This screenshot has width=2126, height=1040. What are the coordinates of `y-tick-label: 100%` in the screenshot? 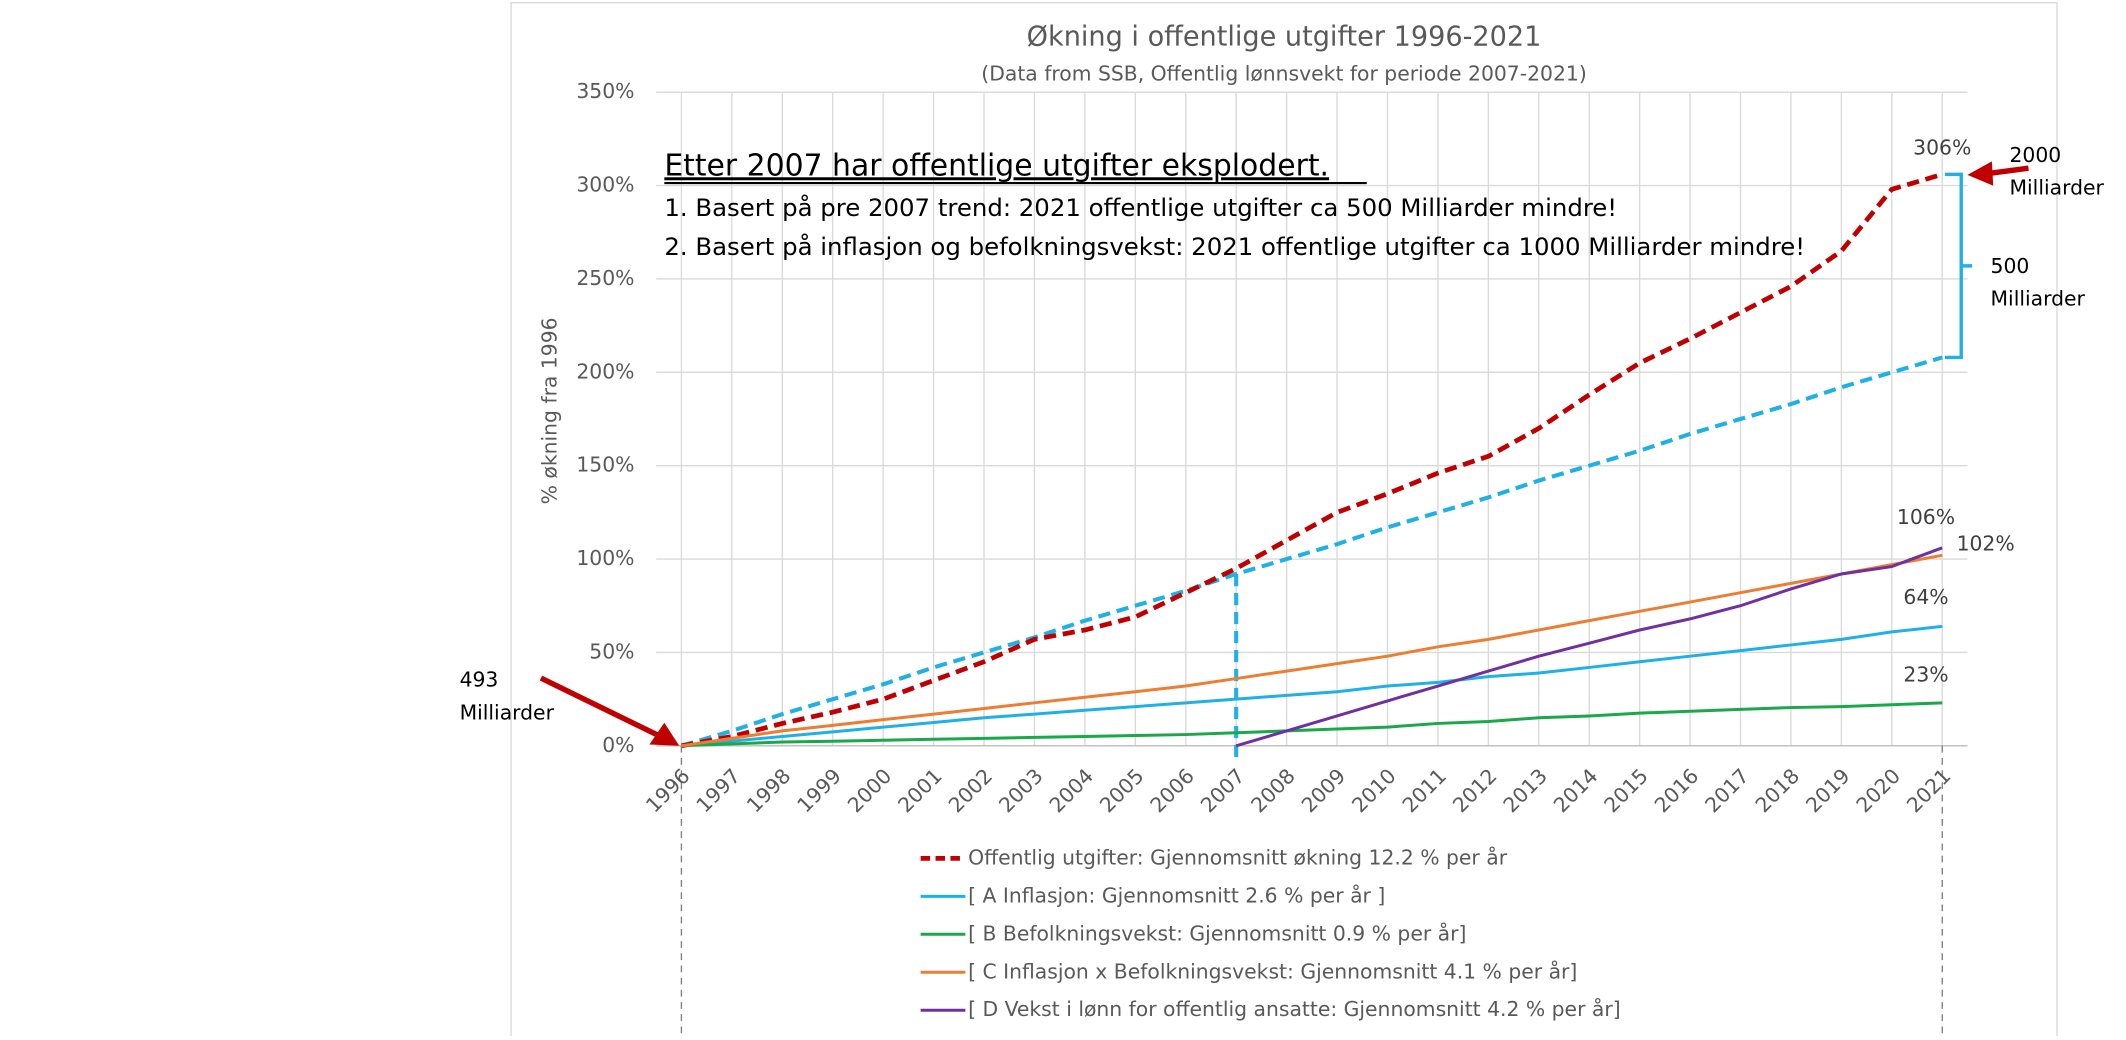 It's located at (605, 558).